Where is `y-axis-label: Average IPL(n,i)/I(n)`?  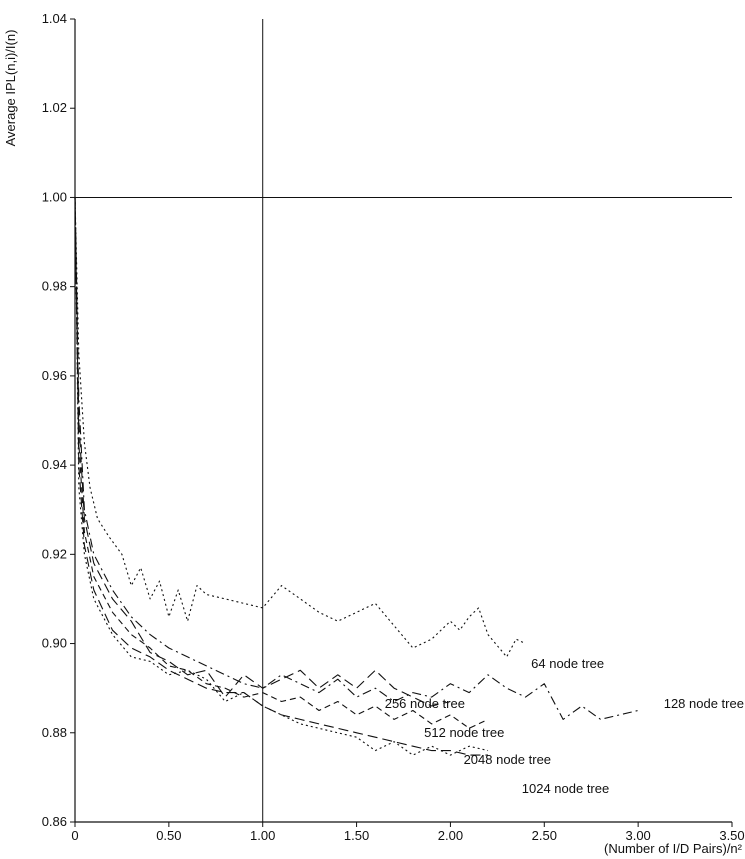 y-axis-label: Average IPL(n,i)/I(n) is located at coordinates (10, 88).